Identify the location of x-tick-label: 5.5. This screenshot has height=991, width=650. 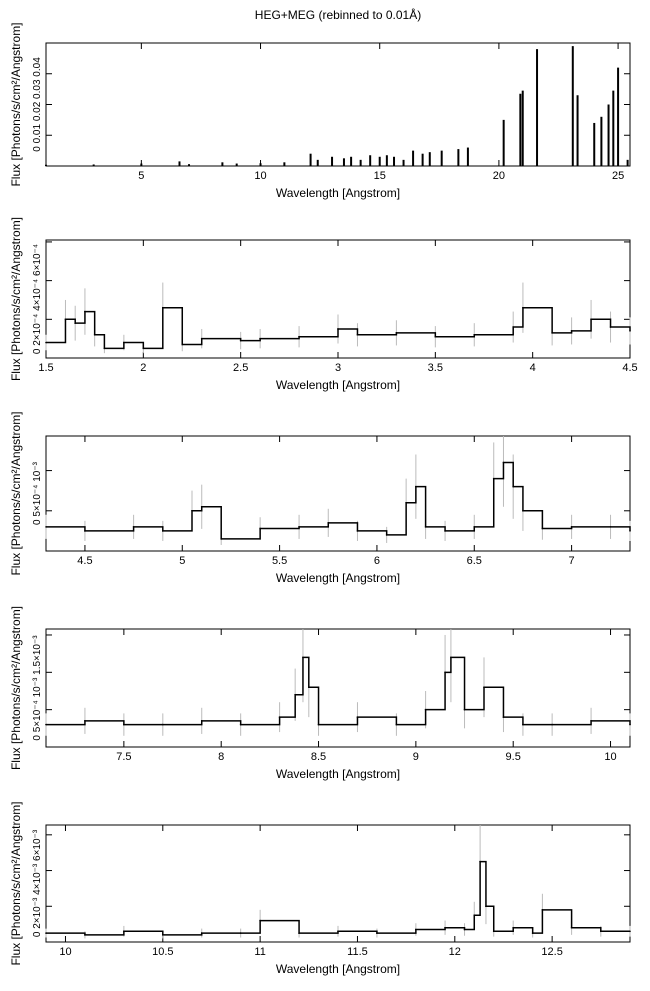
(279, 561).